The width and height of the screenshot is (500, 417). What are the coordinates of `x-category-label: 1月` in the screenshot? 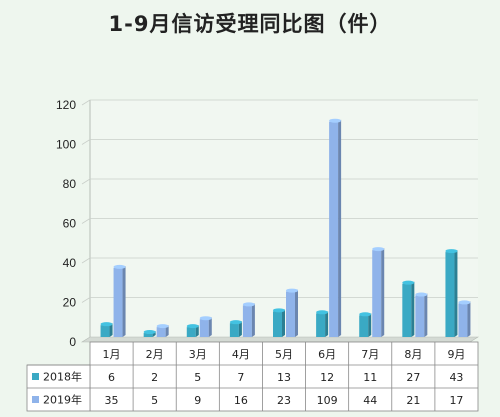 It's located at (112, 354).